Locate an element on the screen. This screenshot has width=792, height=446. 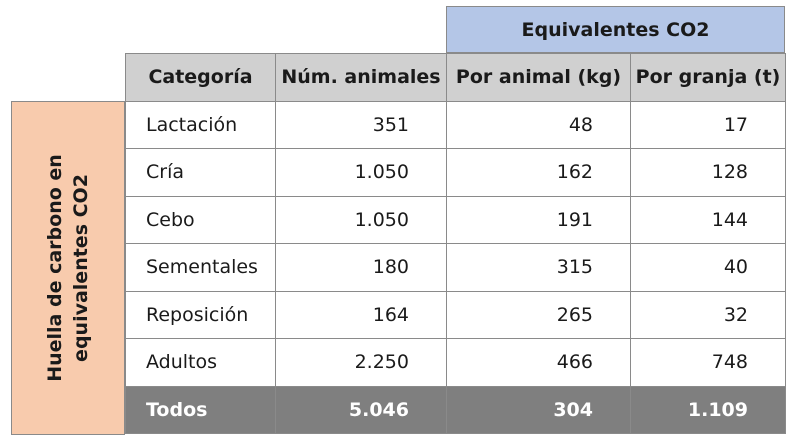
side-label-huella: Huella de carbono en equivalentes CO2 is located at coordinates (68, 268).